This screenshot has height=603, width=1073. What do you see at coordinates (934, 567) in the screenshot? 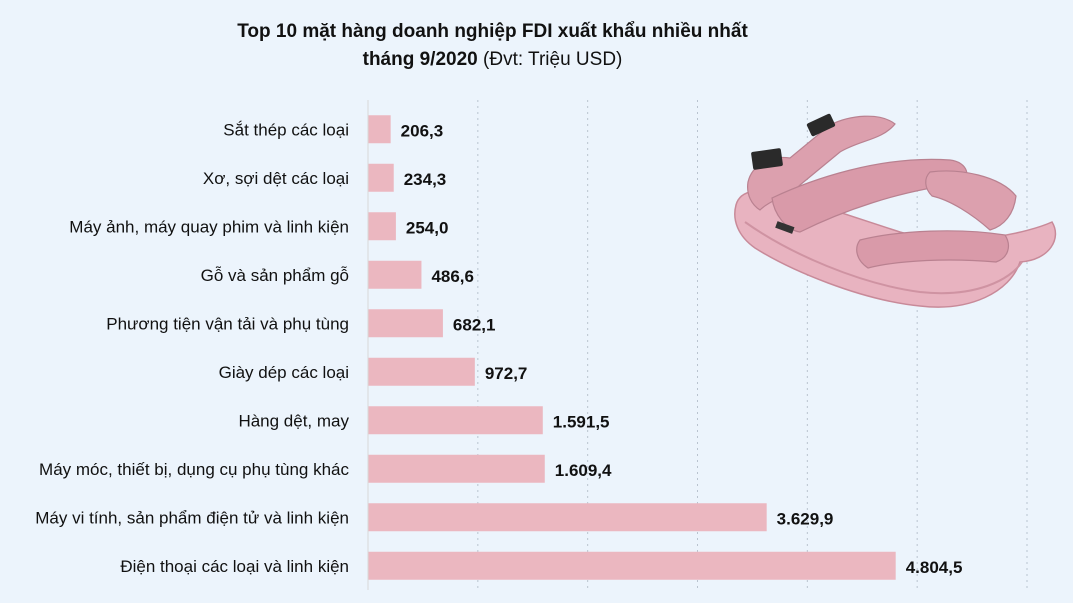
I see `value-label: 4.804,5` at bounding box center [934, 567].